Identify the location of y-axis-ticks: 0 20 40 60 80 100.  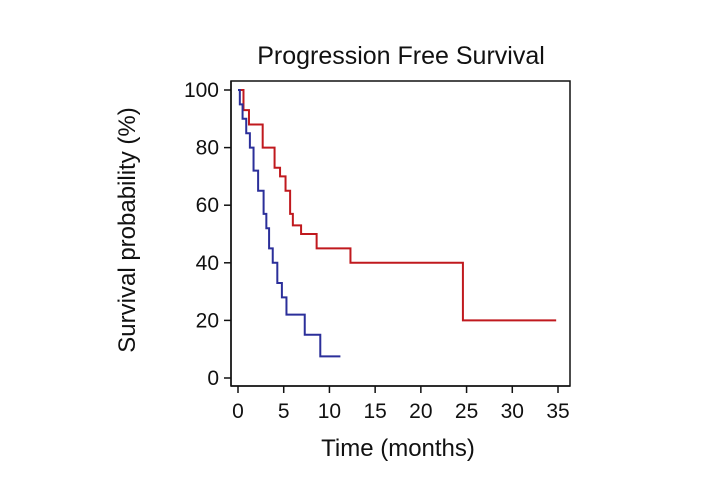
(207, 234).